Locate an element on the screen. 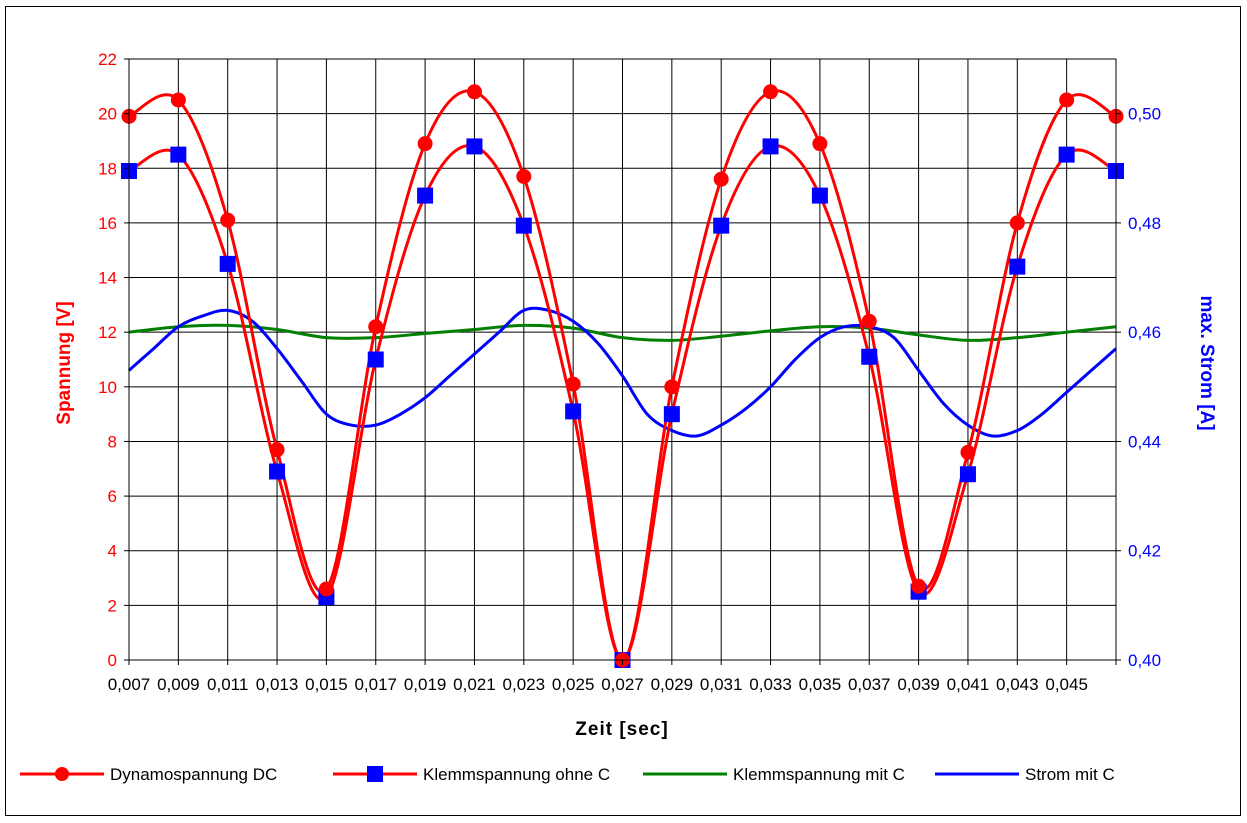 The width and height of the screenshot is (1247, 823). legend-marker-square is located at coordinates (375, 774).